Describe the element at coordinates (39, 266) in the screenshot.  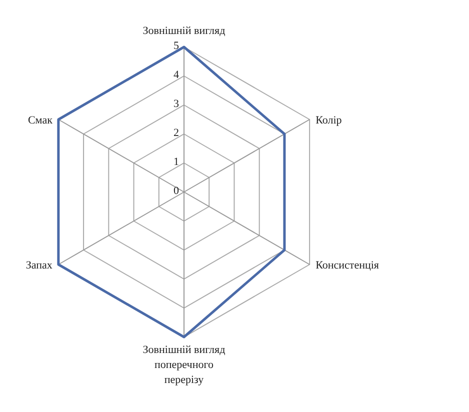
I see `spoke-label: Запах` at that location.